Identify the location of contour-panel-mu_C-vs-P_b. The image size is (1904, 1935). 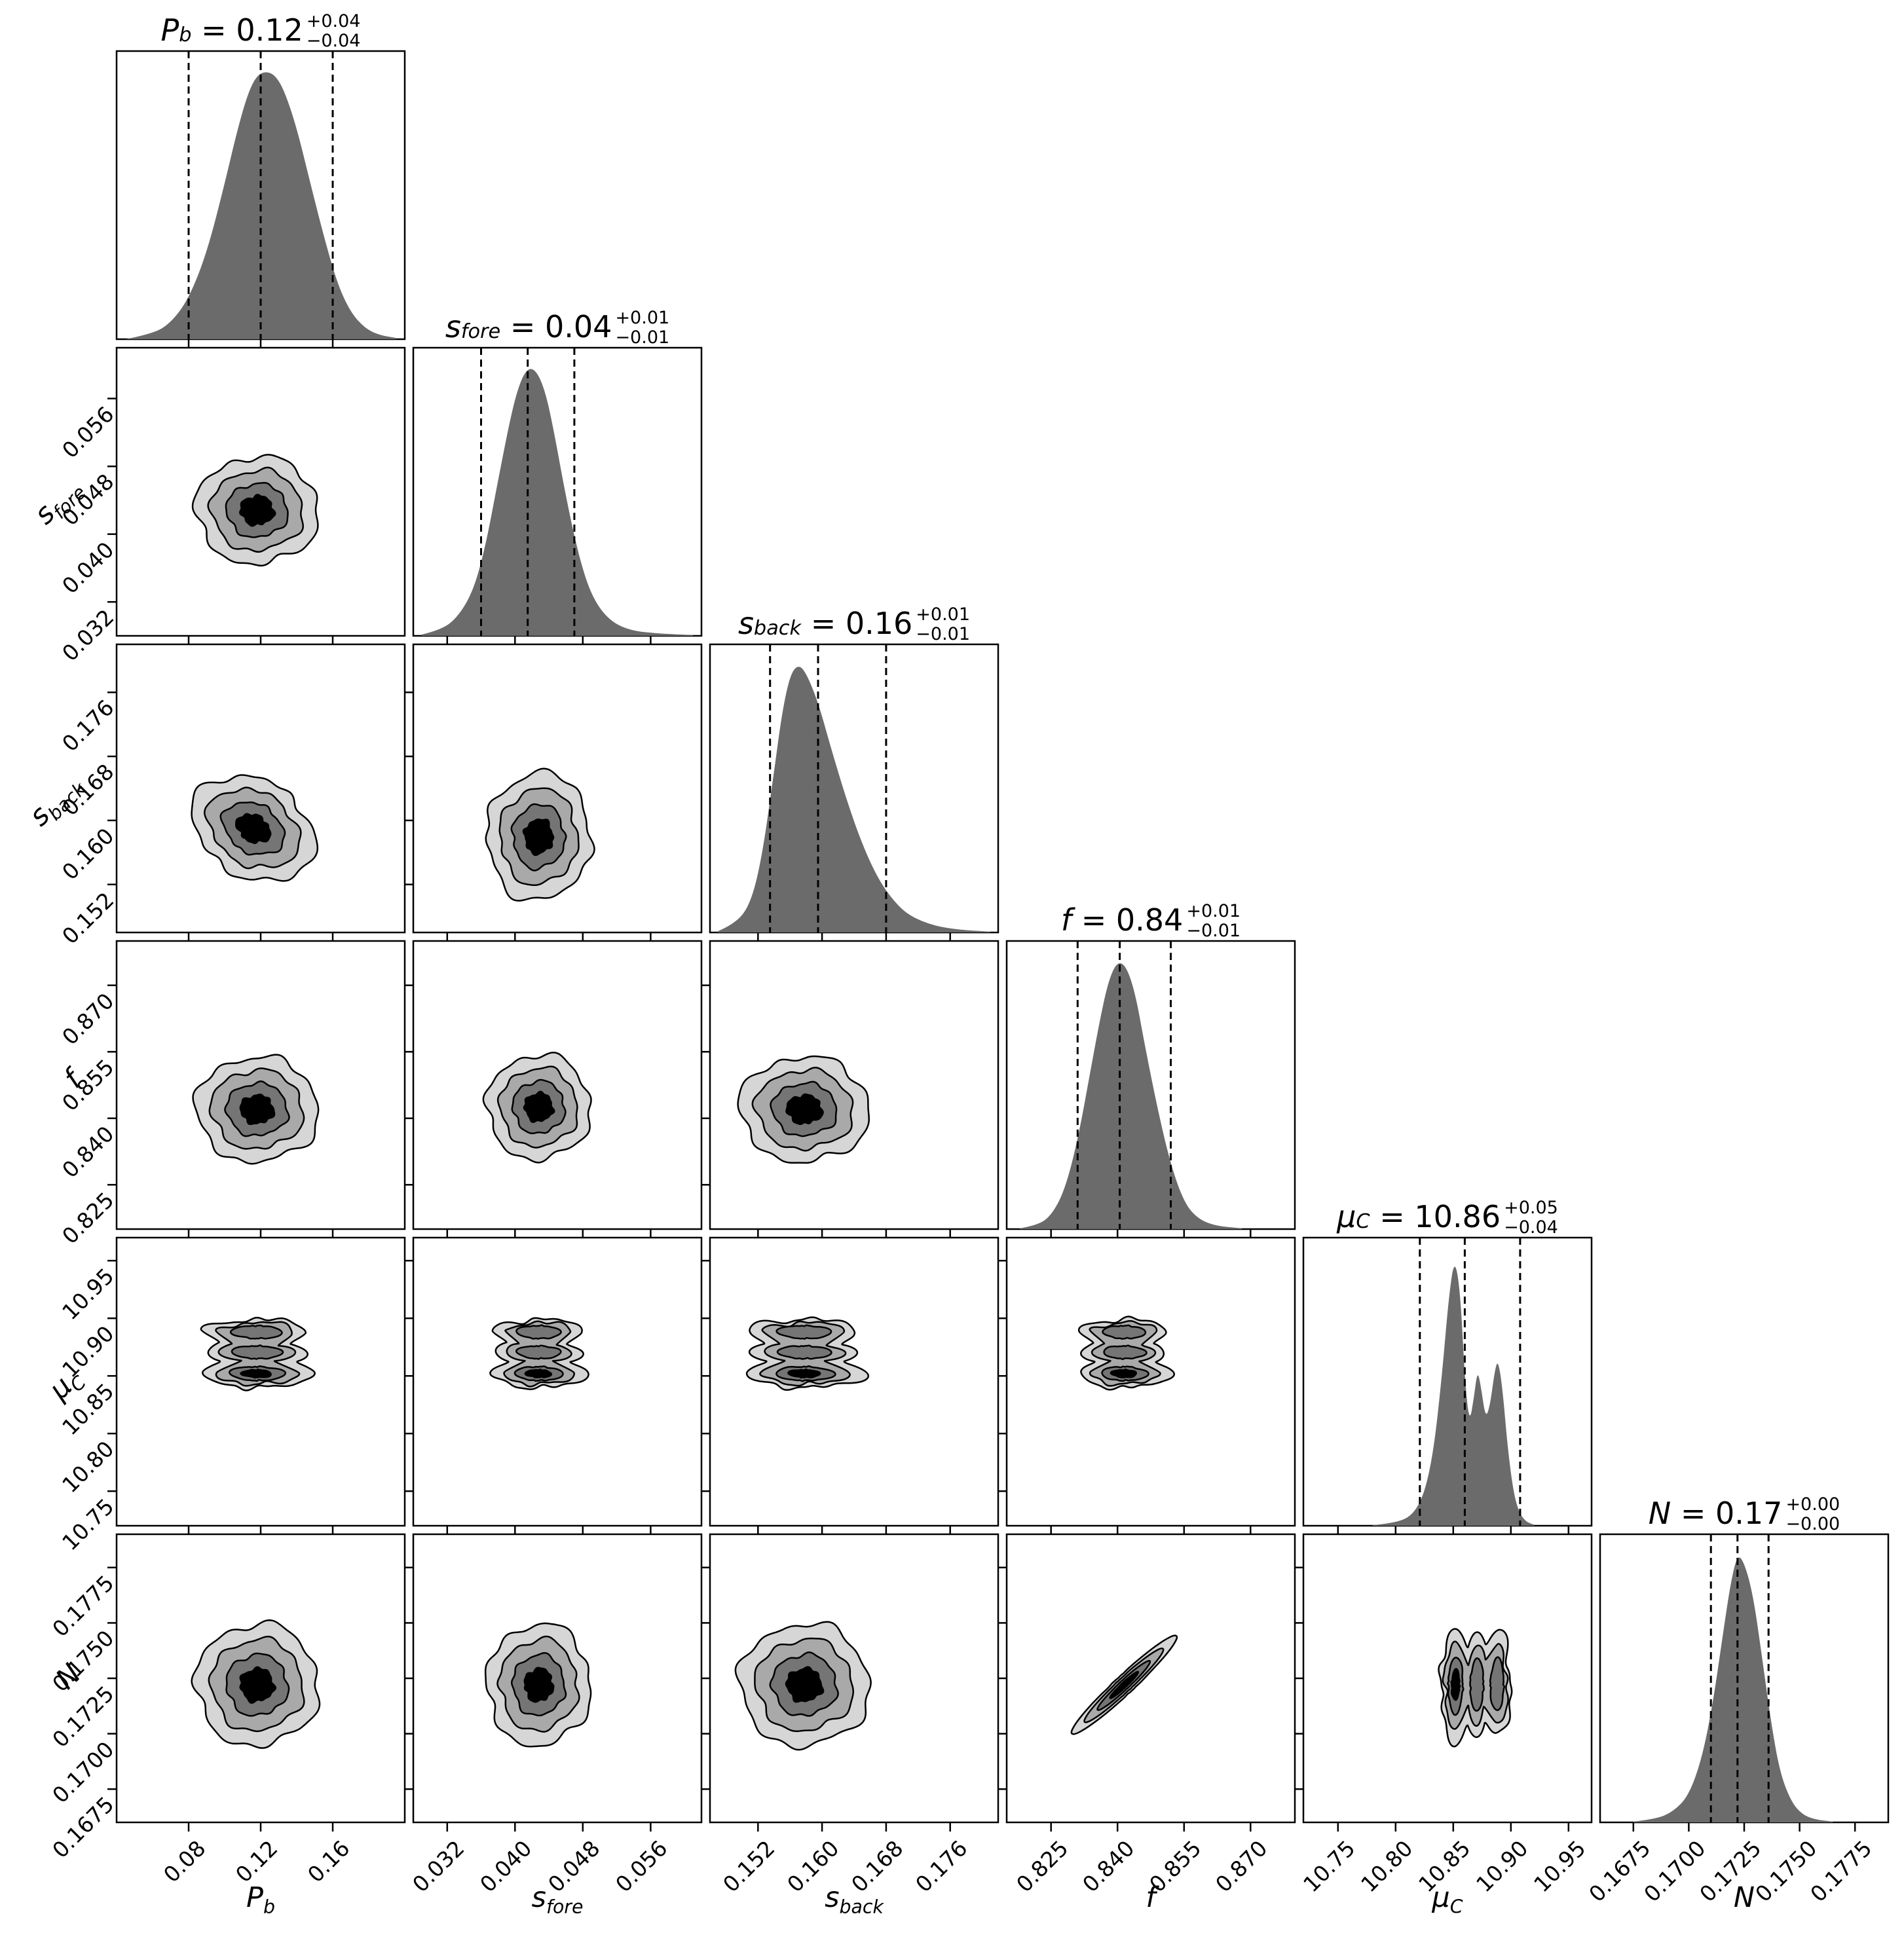
(256, 1385).